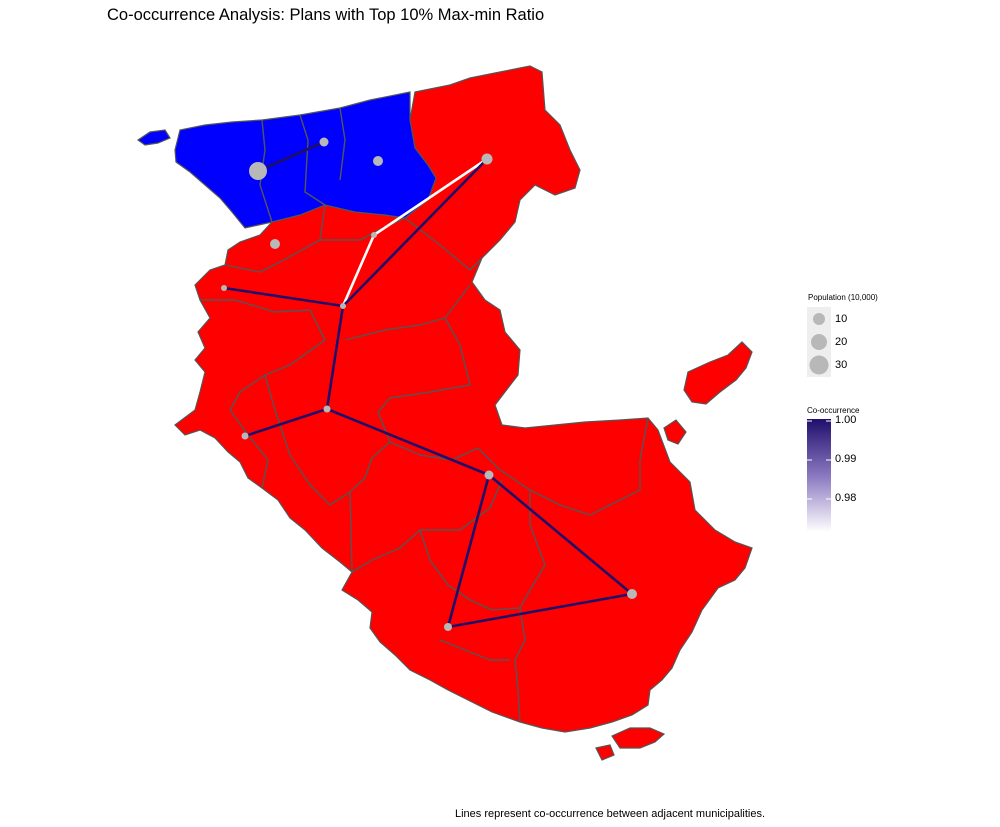 This screenshot has width=1000, height=827. I want to click on red-island-small, so click(675, 432).